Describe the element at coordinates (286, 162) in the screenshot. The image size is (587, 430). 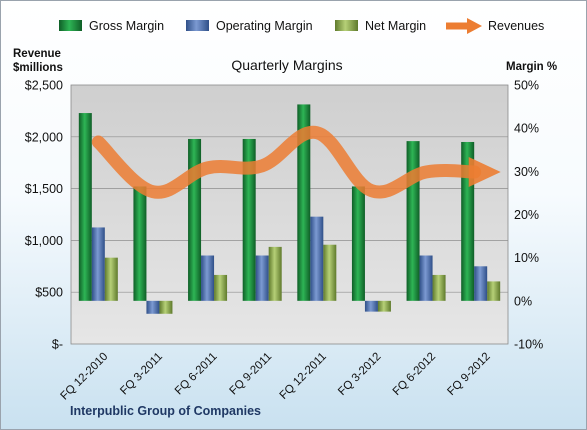
I see `revenues-line` at that location.